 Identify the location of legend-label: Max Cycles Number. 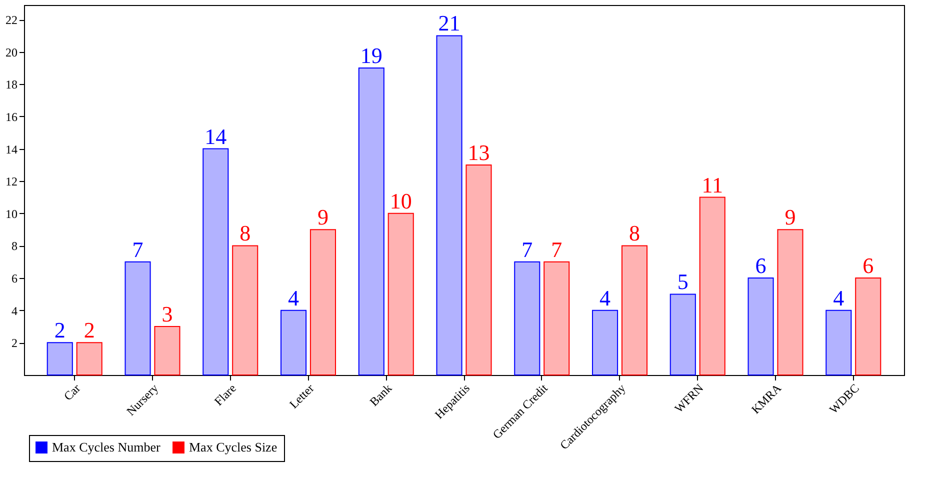
(106, 447).